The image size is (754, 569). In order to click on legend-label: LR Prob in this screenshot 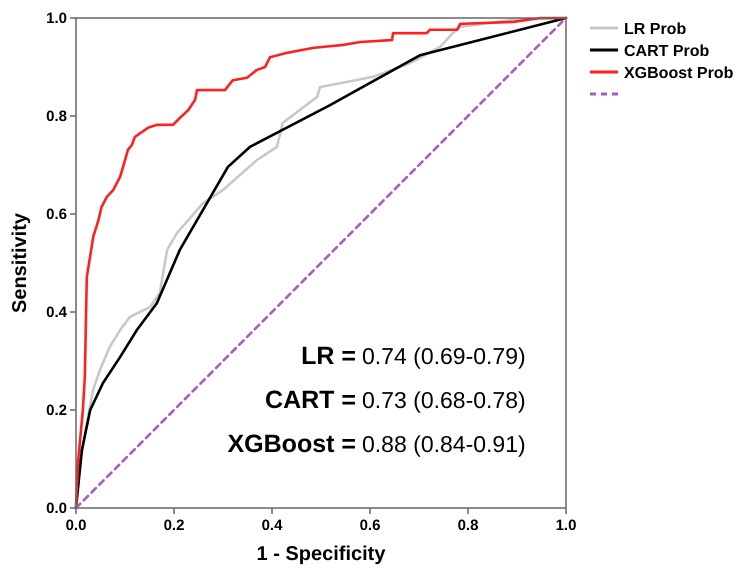, I will do `click(655, 29)`.